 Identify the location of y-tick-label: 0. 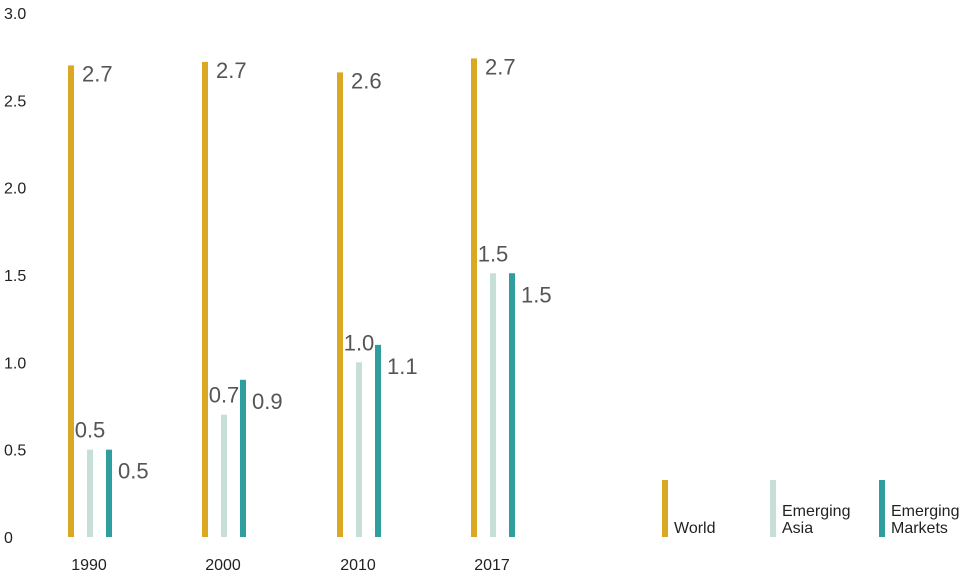
(8, 538).